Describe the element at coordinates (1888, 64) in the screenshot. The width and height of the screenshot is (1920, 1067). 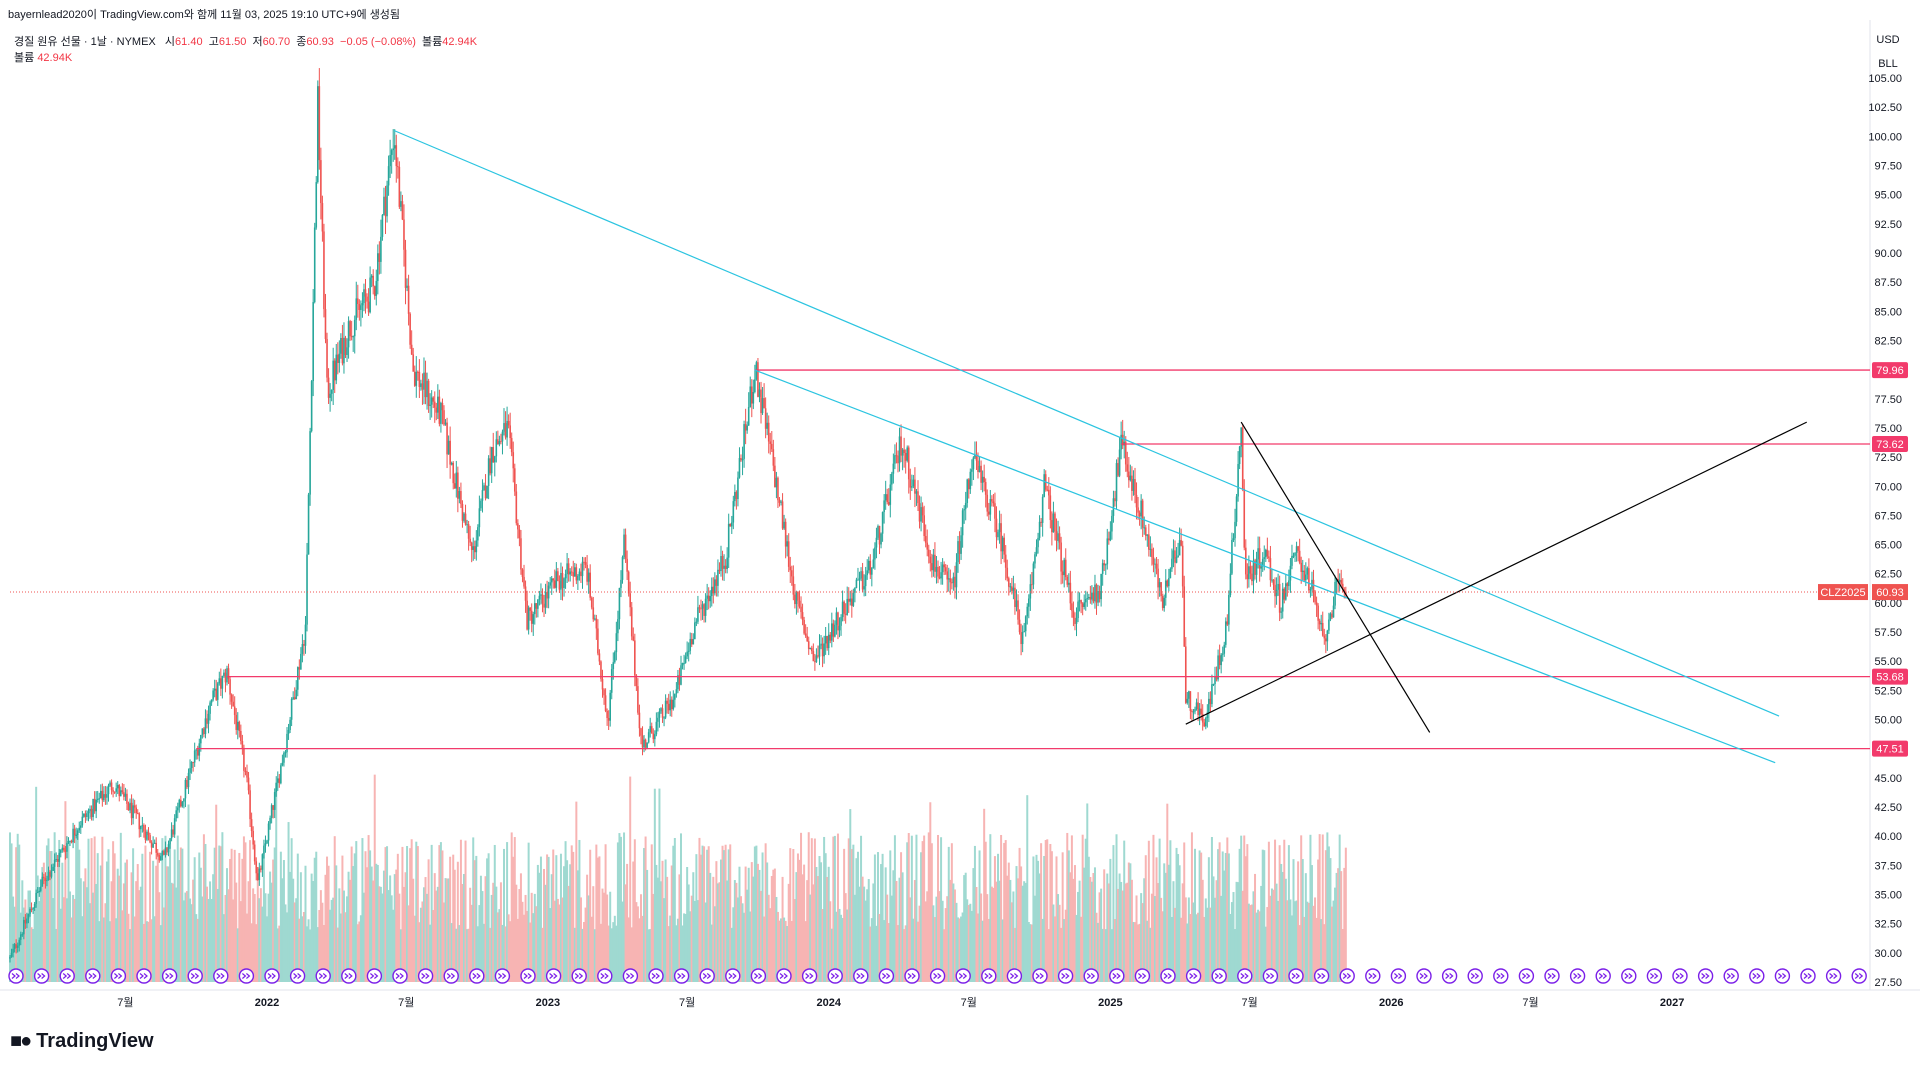
I see `unit-label: BLL` at that location.